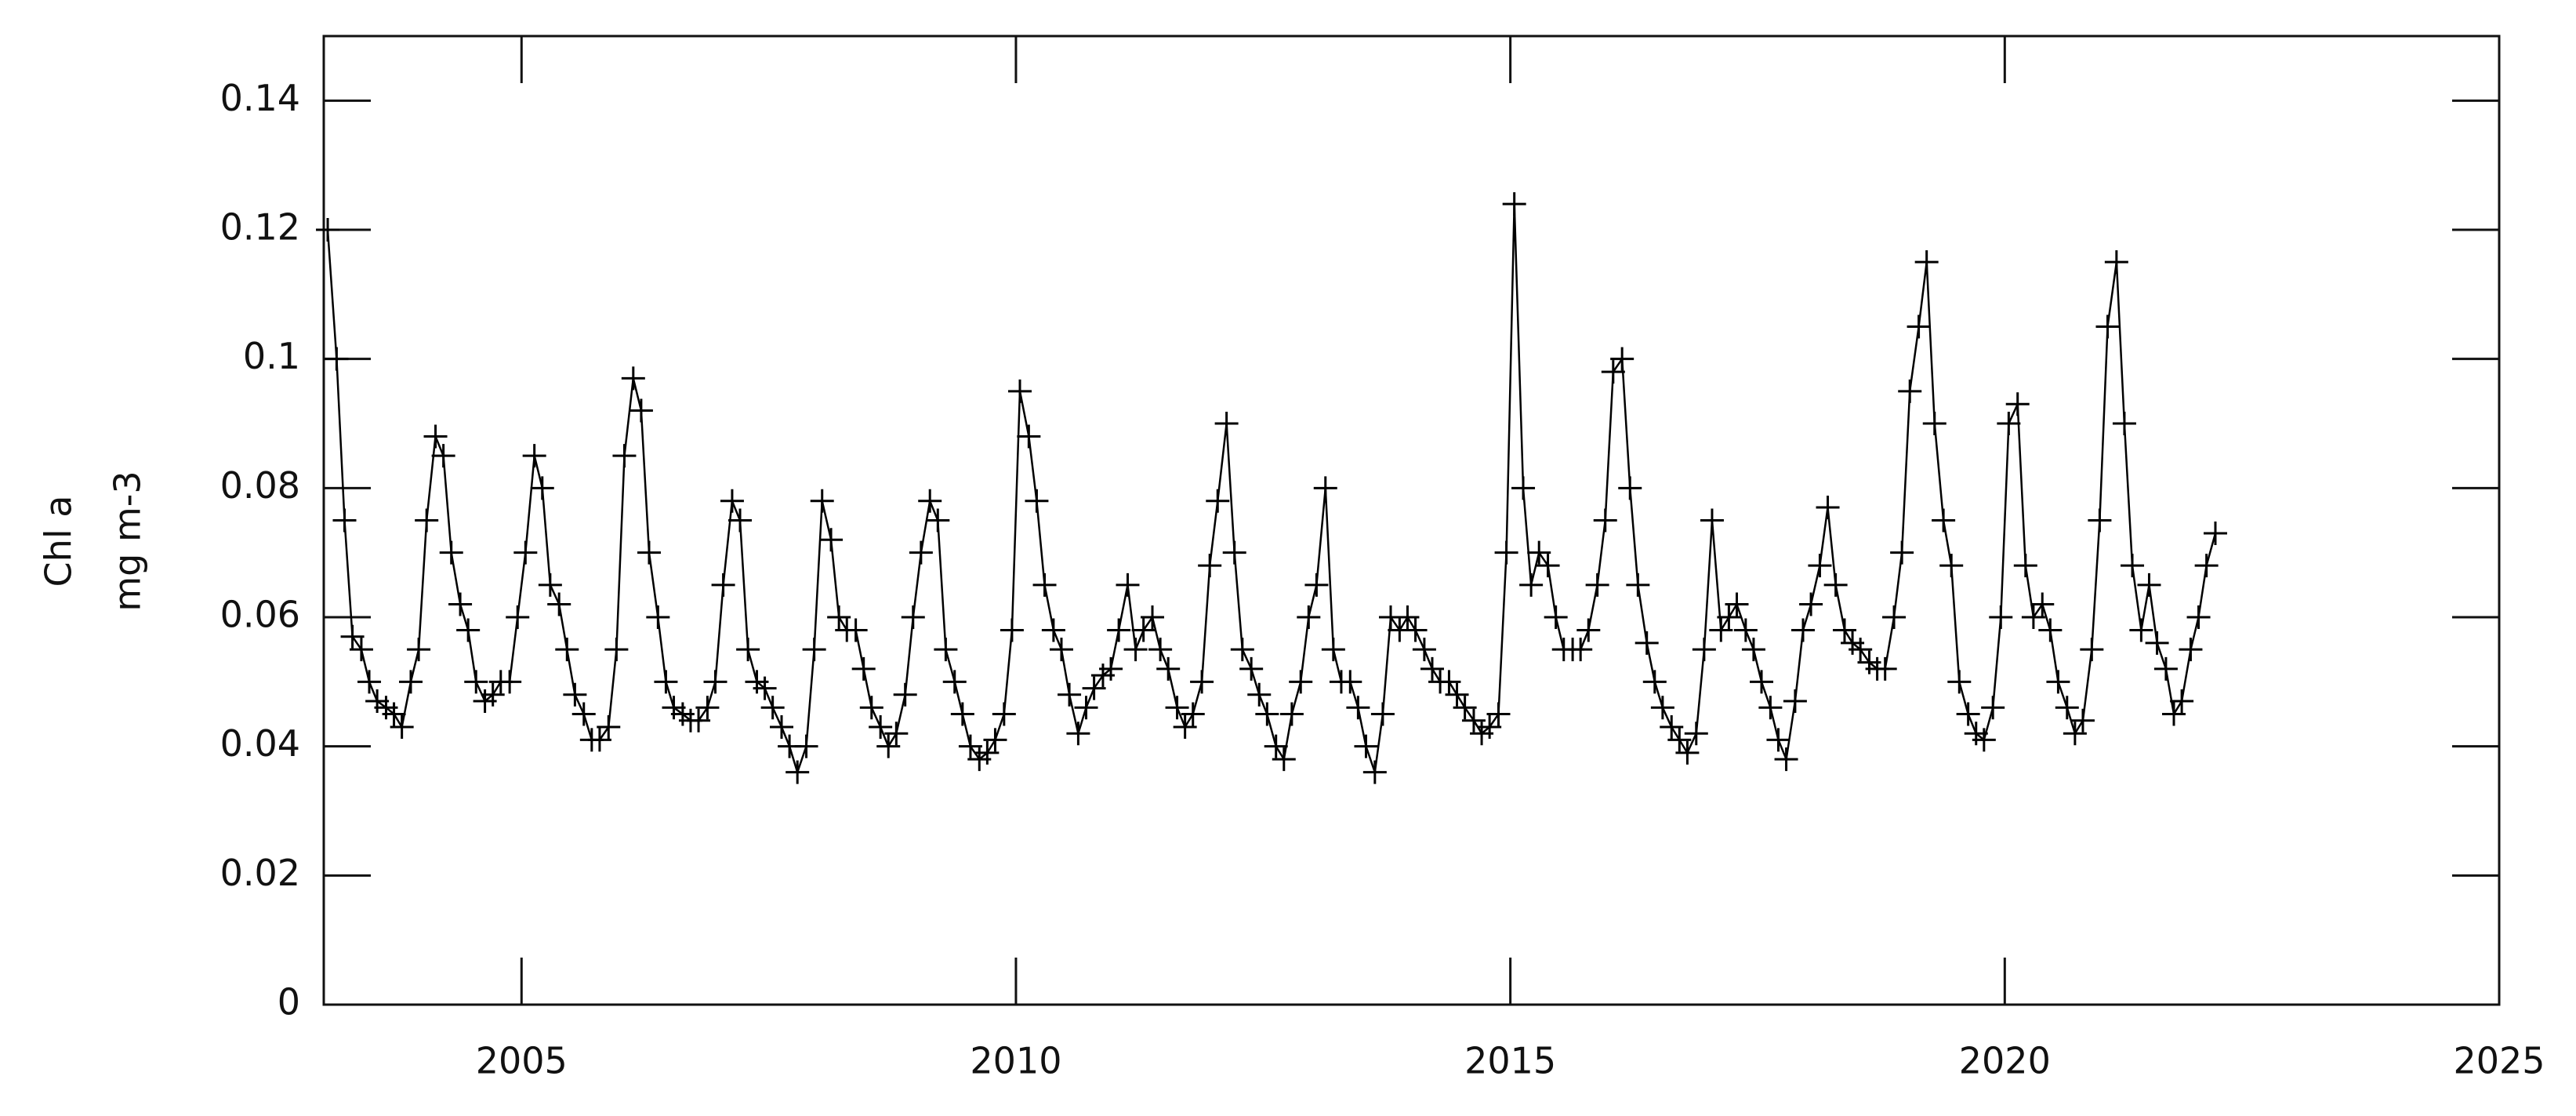 The image size is (2576, 1116). Describe the element at coordinates (289, 1002) in the screenshot. I see `y-tick-label: 0` at that location.